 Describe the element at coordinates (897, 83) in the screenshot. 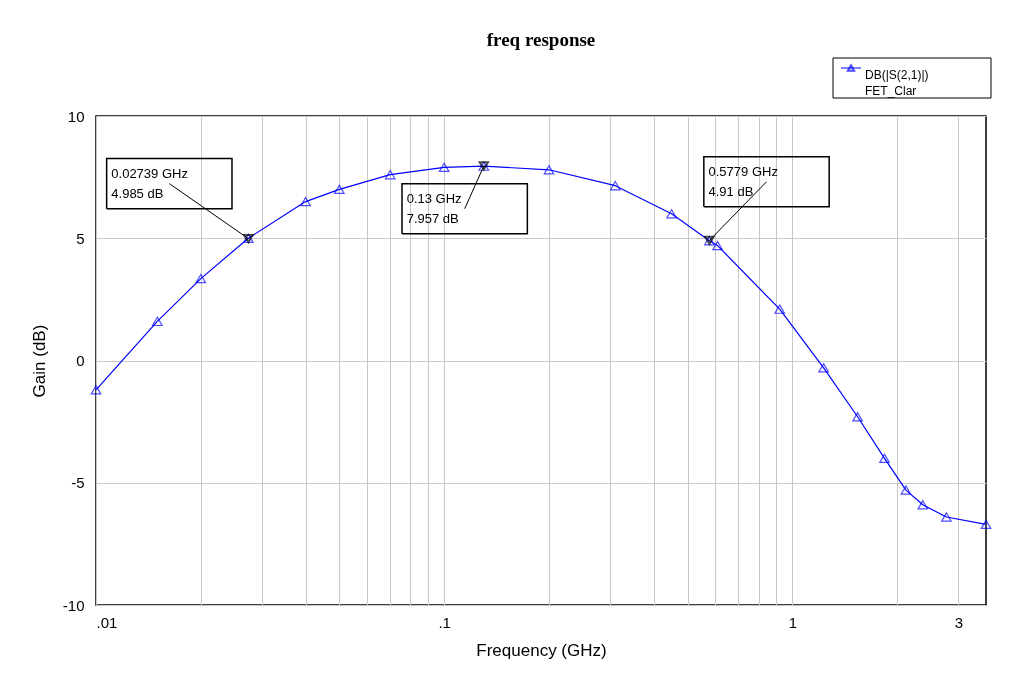

I see `legend-label: DB(|S(2,1)|) FET_Clar` at that location.